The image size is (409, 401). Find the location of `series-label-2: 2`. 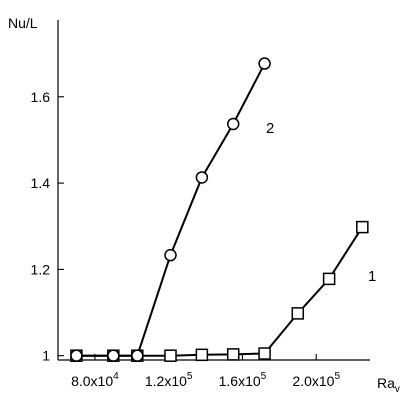

series-label-2: 2 is located at coordinates (270, 128).